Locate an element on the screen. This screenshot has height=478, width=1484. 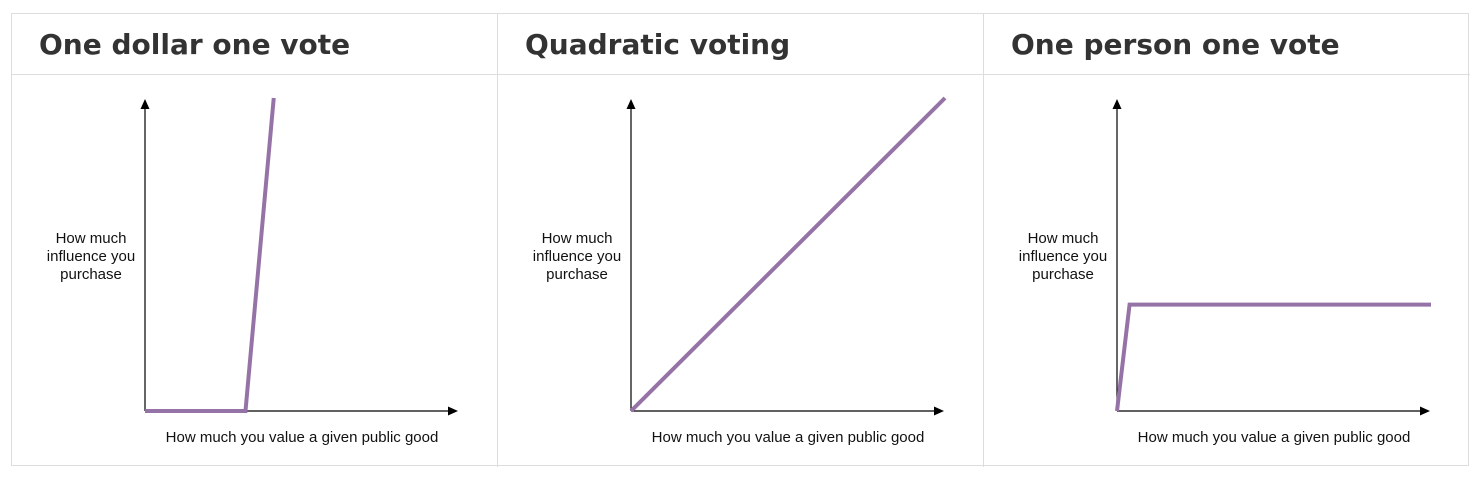
panel-title-one-dollar: One dollar one vote is located at coordinates (255, 44).